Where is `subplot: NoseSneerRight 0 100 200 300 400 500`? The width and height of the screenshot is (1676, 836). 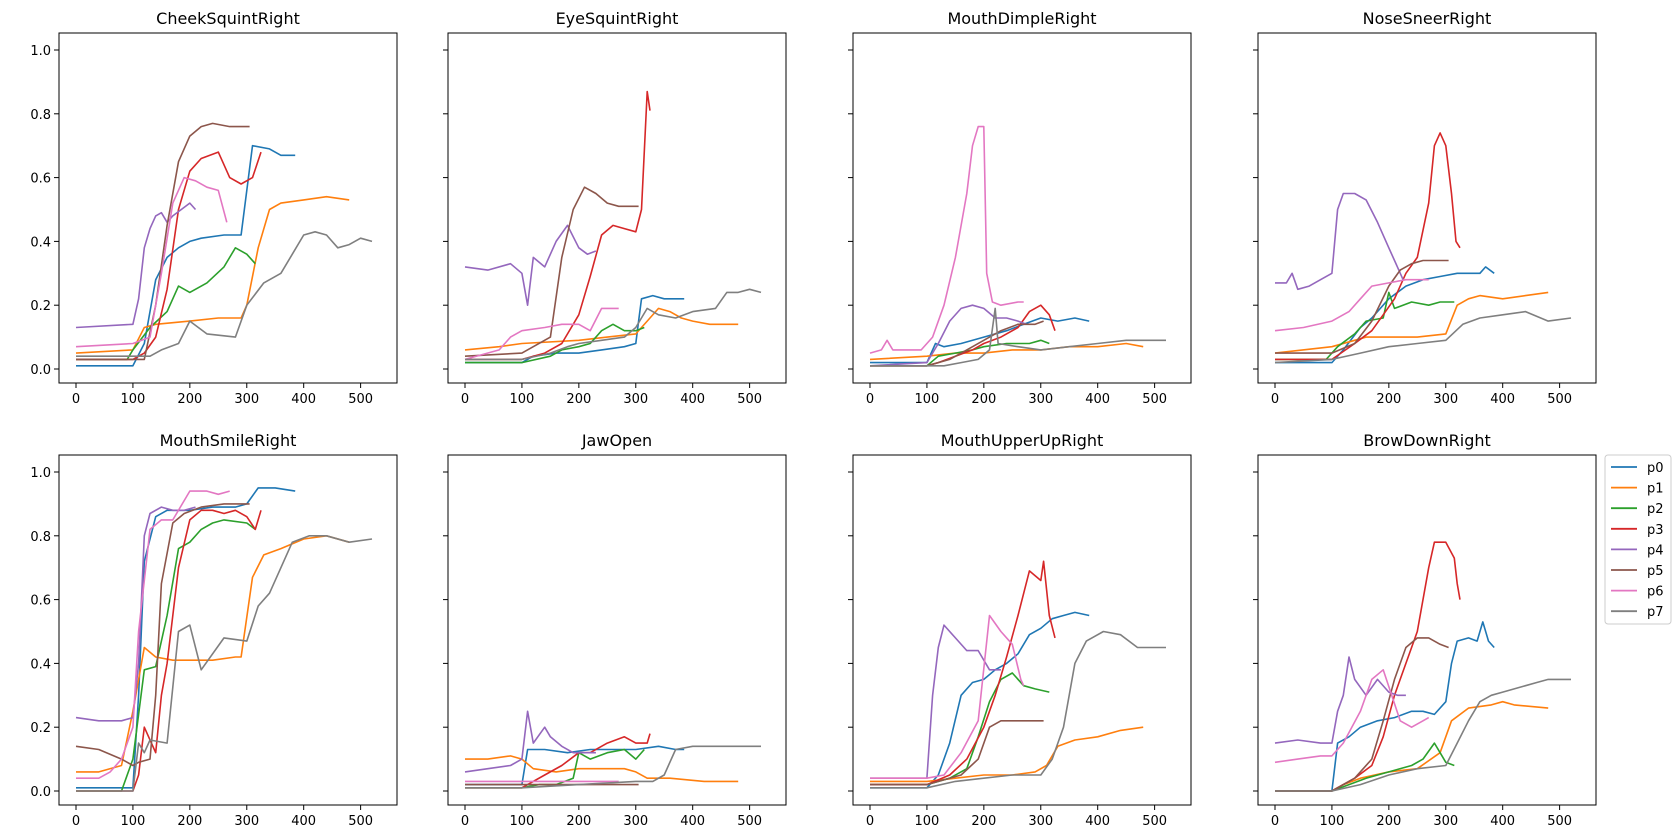
subplot: NoseSneerRight 0 100 200 300 400 500 is located at coordinates (1425, 208).